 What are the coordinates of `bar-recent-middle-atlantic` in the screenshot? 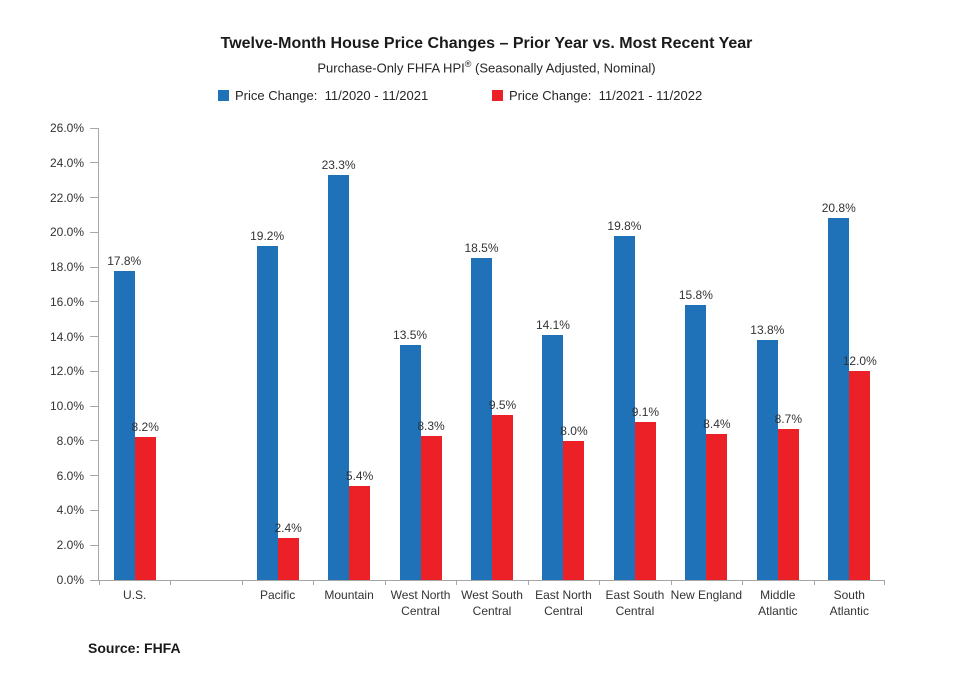 It's located at (788, 504).